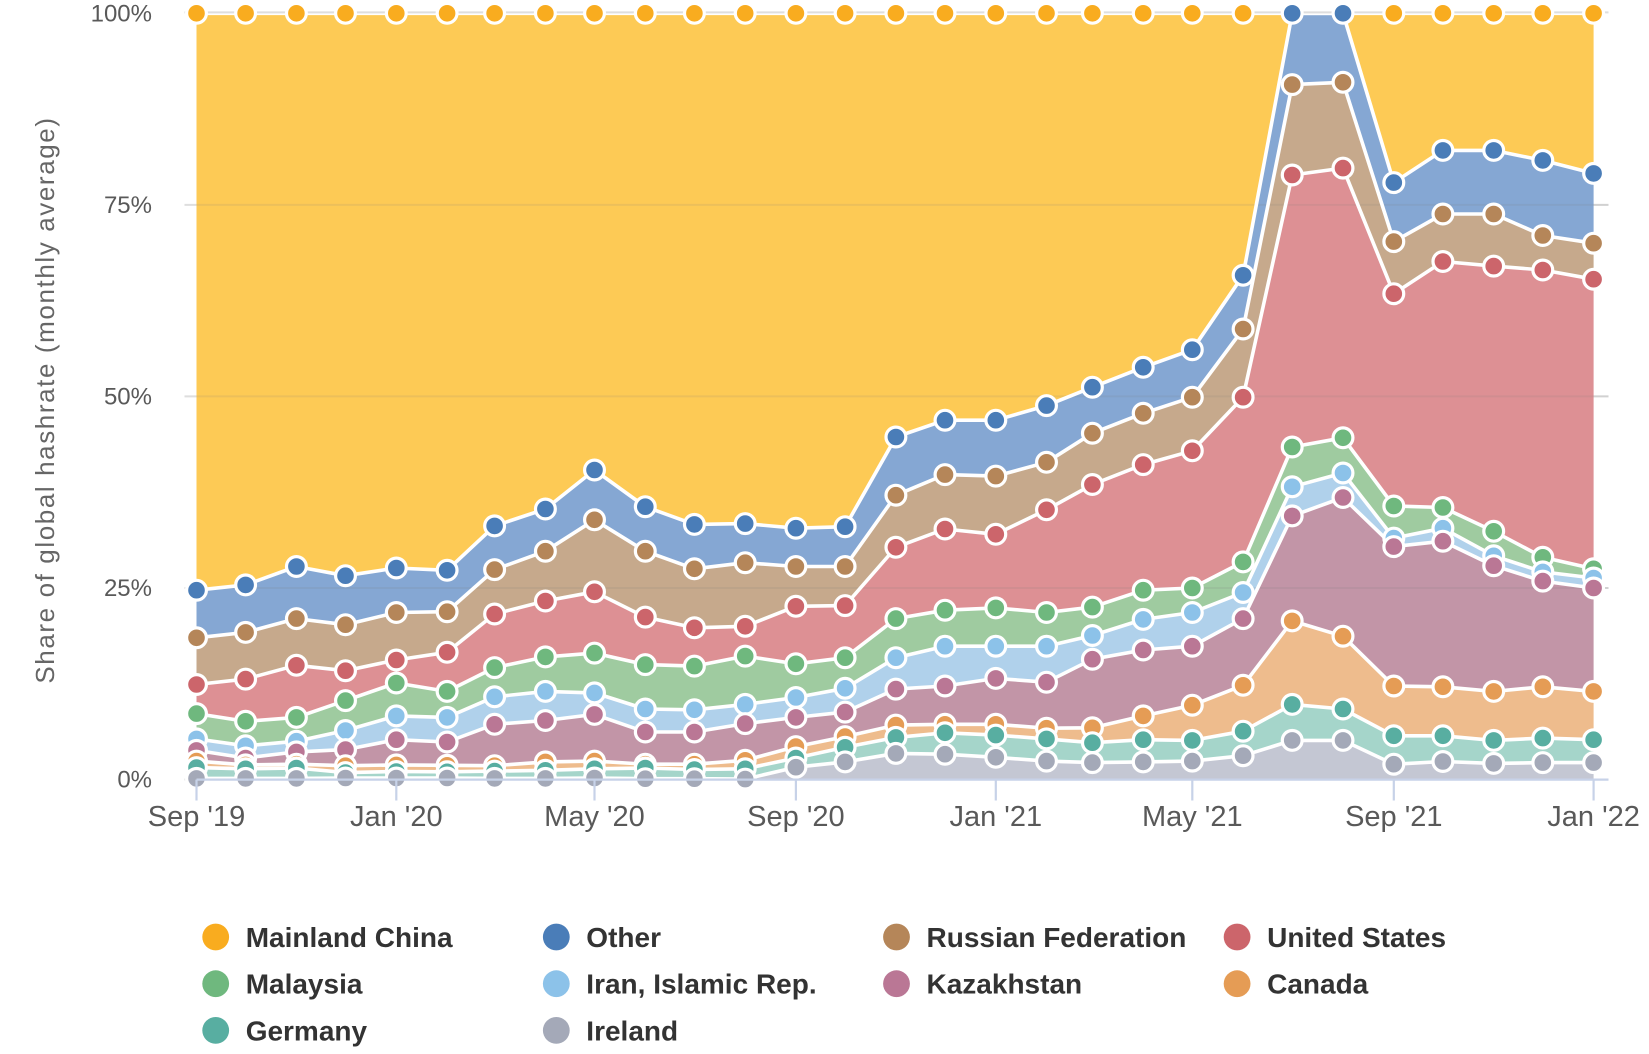 This screenshot has height=1054, width=1649. What do you see at coordinates (1393, 817) in the screenshot?
I see `svg-text: Sep '21` at bounding box center [1393, 817].